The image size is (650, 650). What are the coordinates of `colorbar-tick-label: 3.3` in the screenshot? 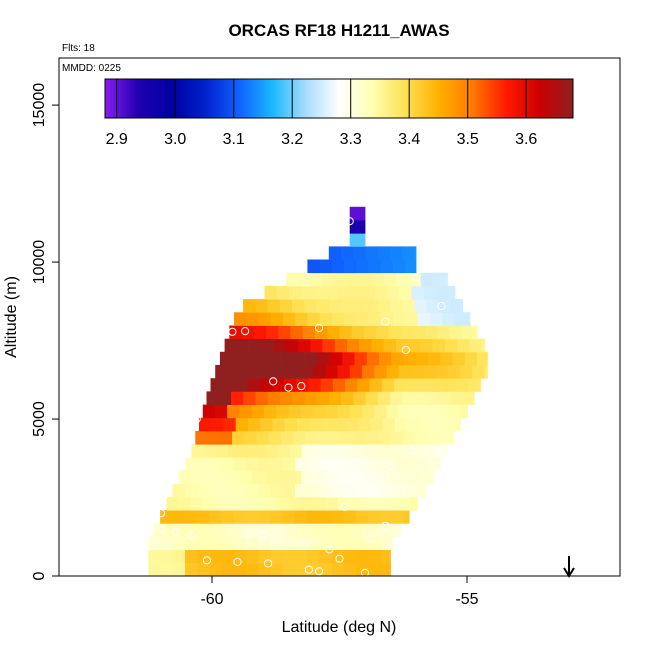 It's located at (351, 139).